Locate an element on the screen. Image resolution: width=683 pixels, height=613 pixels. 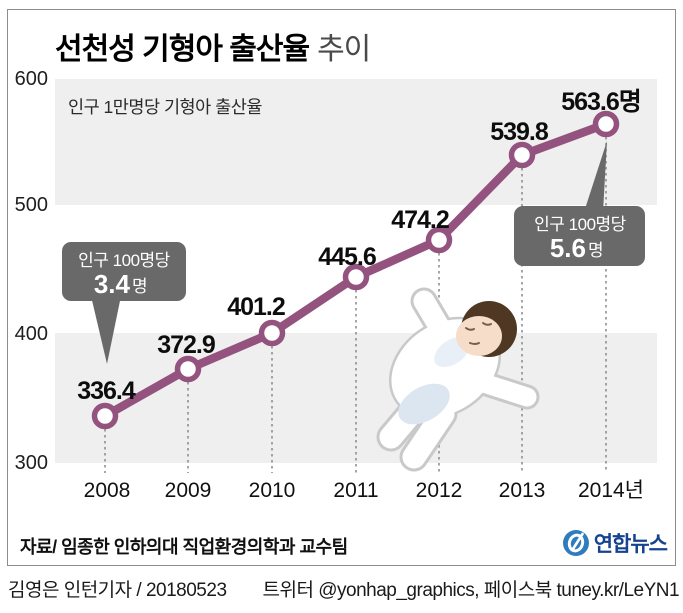
callout-2014-tail is located at coordinates (595, 176).